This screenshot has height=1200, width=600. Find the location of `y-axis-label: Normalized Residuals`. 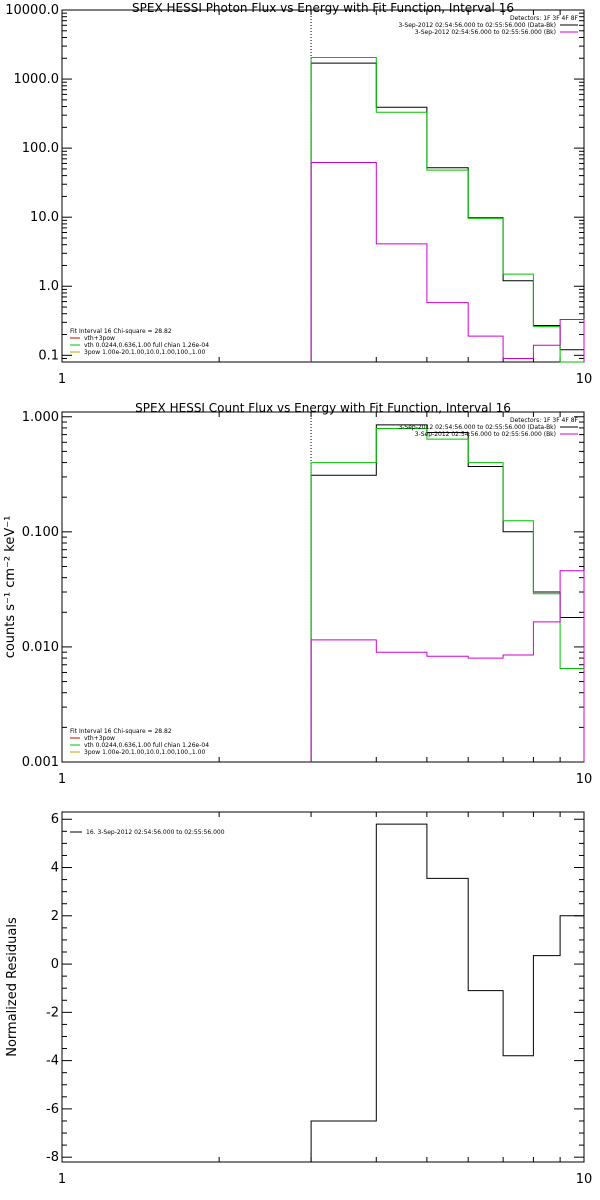

y-axis-label: Normalized Residuals is located at coordinates (12, 987).